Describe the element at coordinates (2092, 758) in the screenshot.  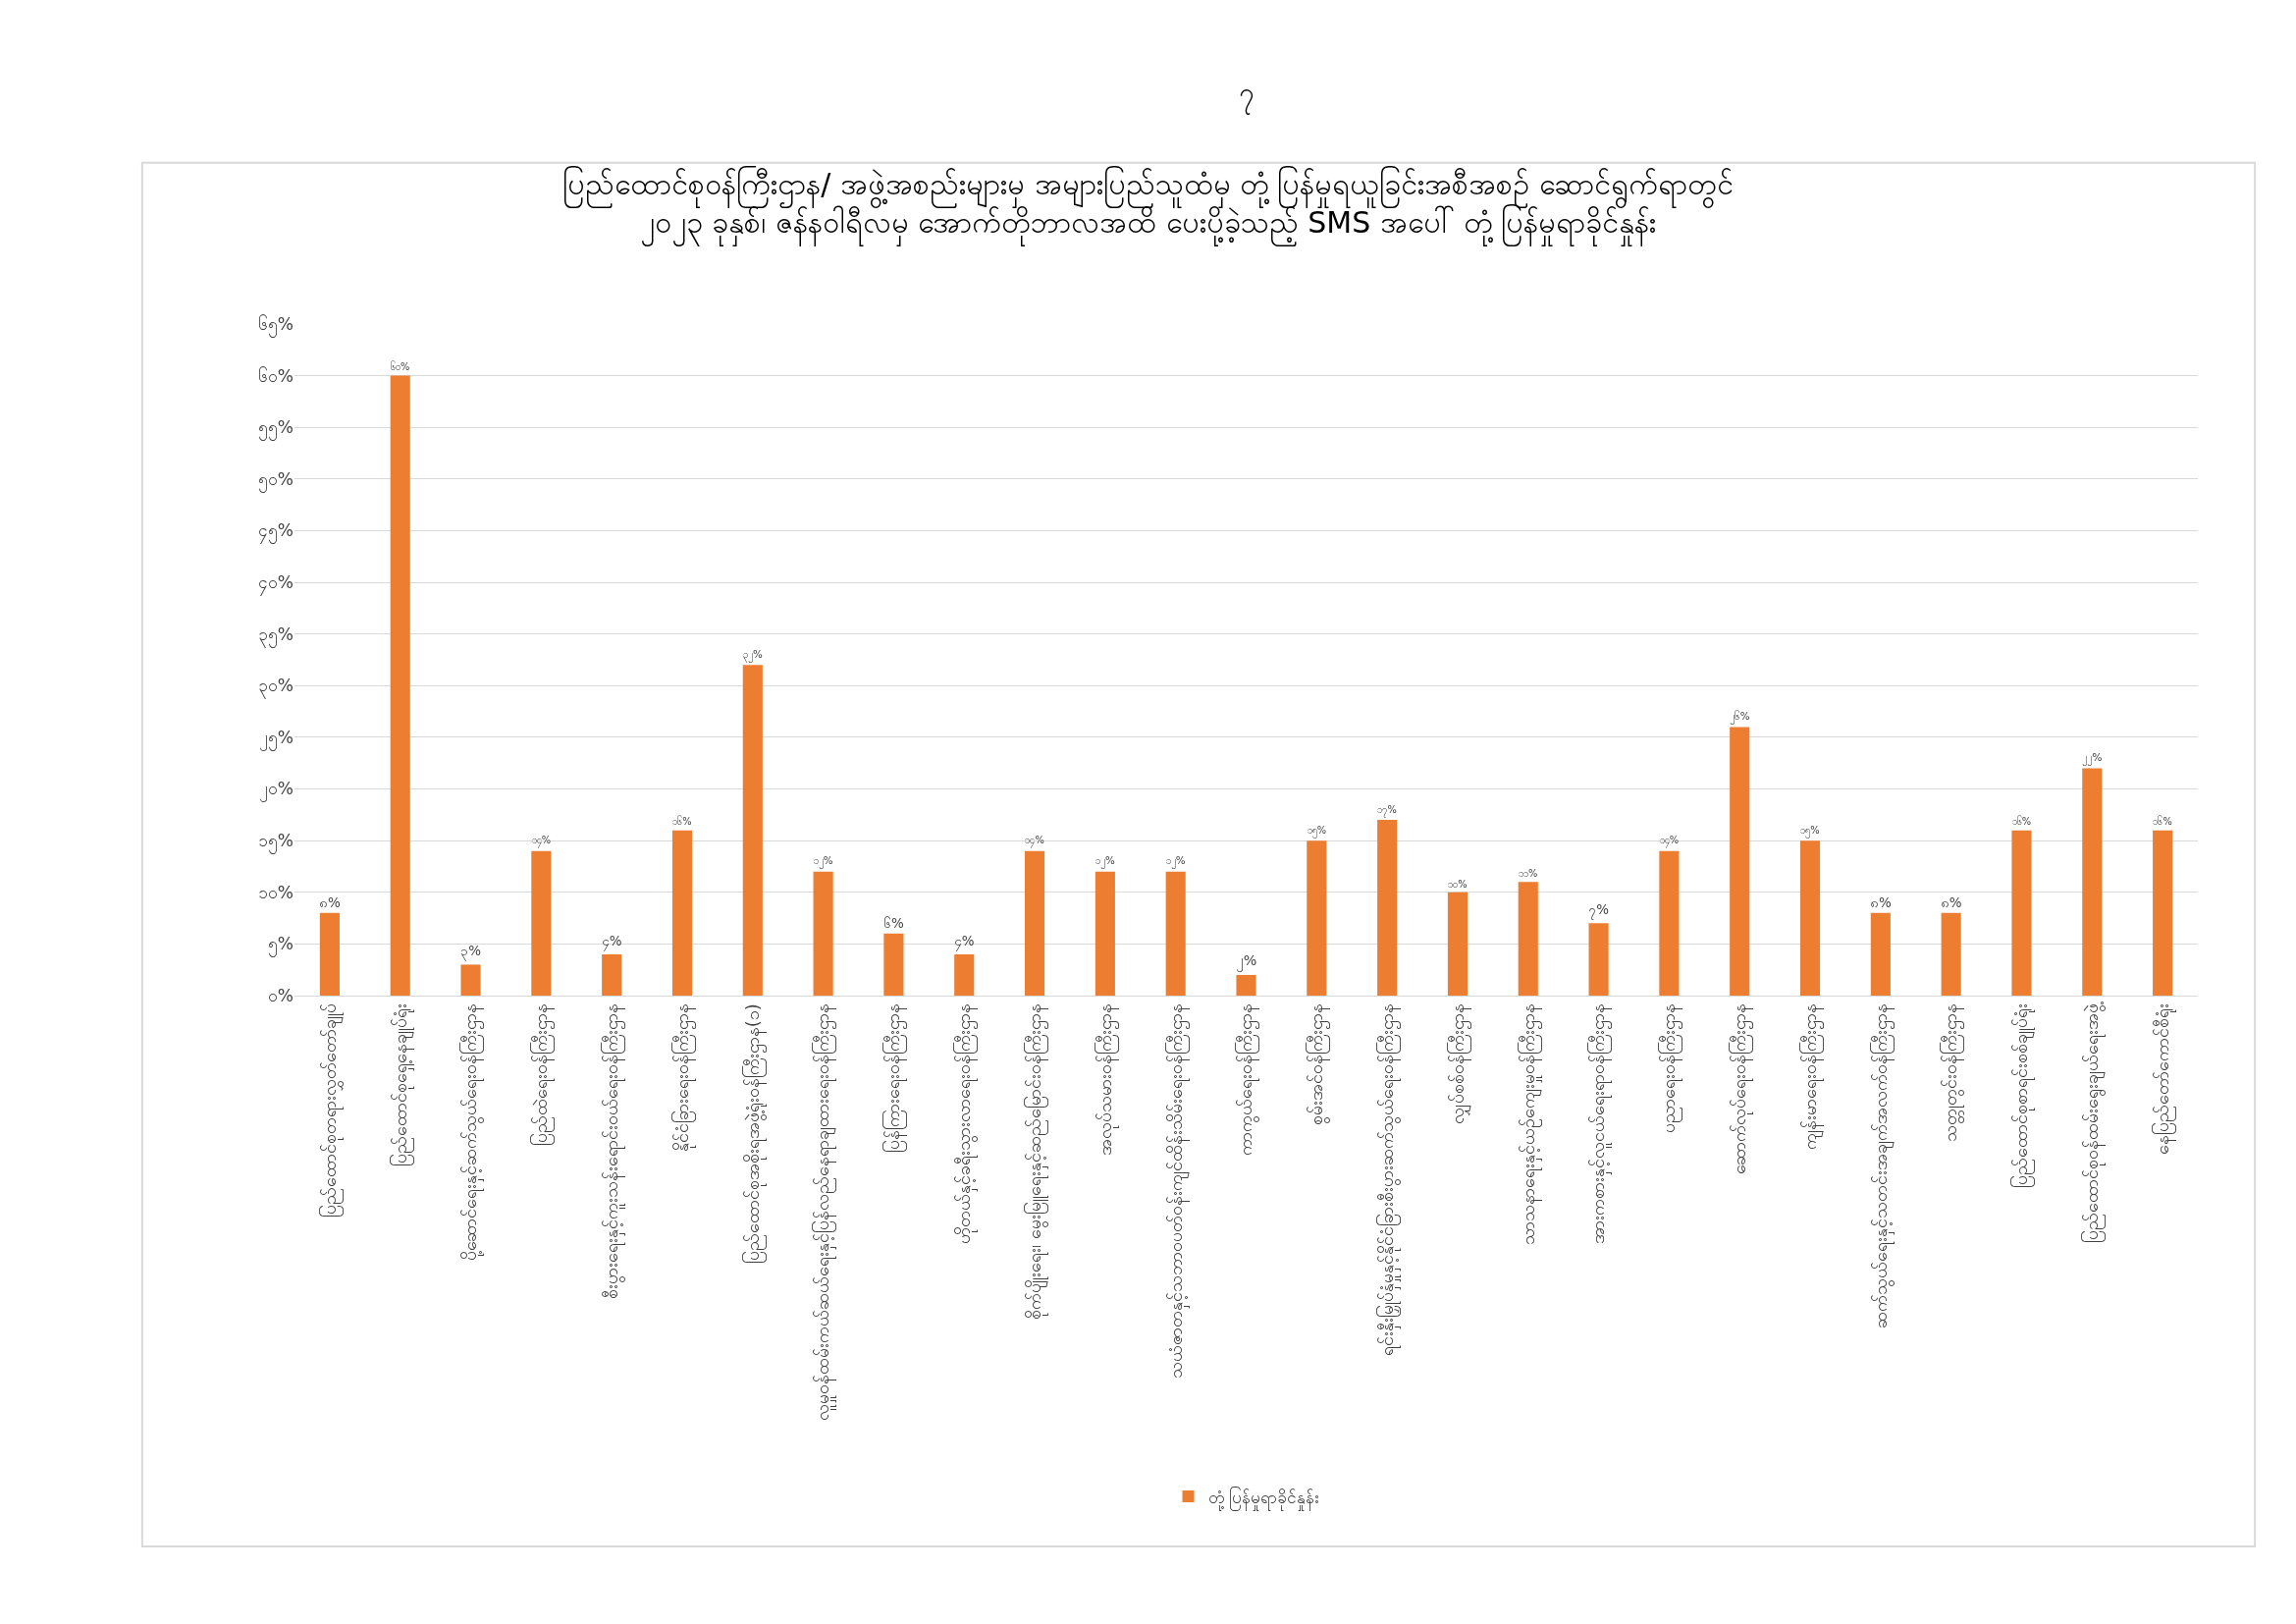
I see `data-label: ၂၂%` at that location.